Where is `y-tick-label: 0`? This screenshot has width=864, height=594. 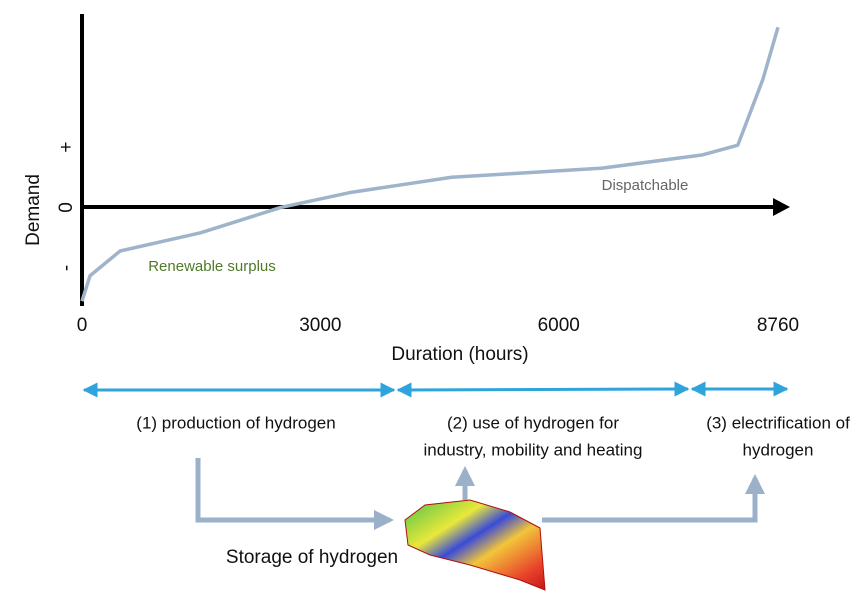
y-tick-label: 0 is located at coordinates (66, 207).